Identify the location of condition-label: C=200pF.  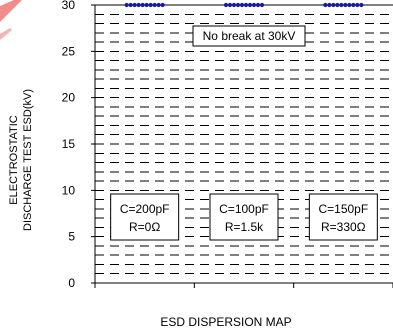
(145, 209).